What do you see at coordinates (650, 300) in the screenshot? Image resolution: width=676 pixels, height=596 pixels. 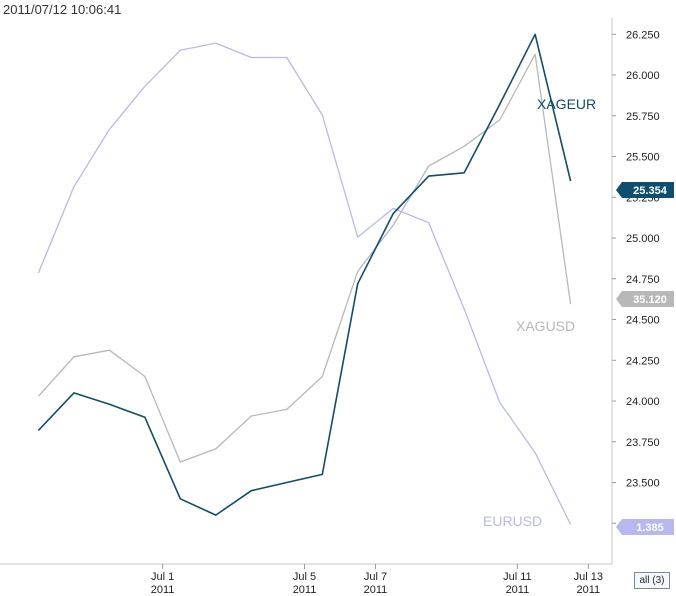 I see `value-badge-text-xagusd: 35.120` at bounding box center [650, 300].